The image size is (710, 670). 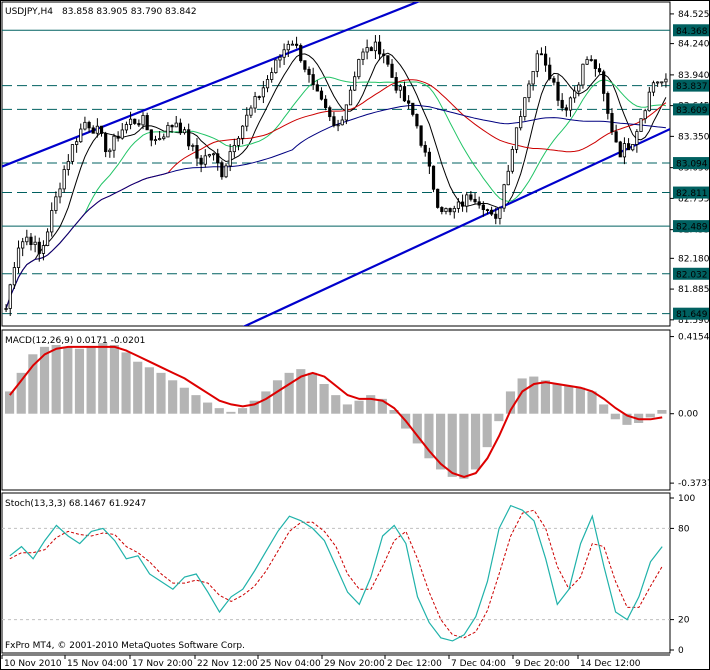 What do you see at coordinates (33, 664) in the screenshot?
I see `time-tick-label: 10 Nov 2010` at bounding box center [33, 664].